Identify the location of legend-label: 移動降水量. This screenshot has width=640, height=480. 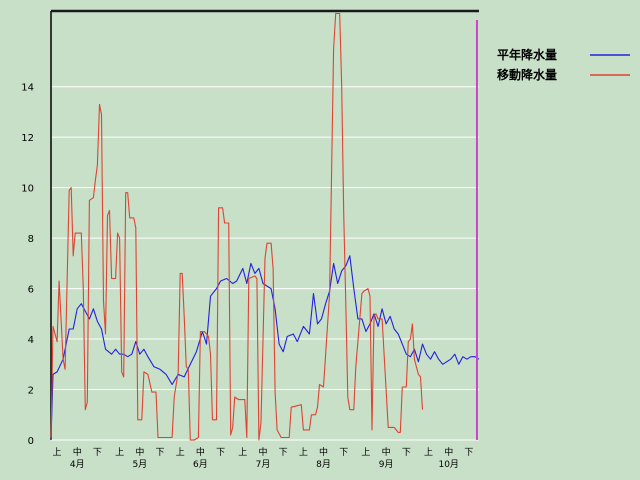
(527, 74).